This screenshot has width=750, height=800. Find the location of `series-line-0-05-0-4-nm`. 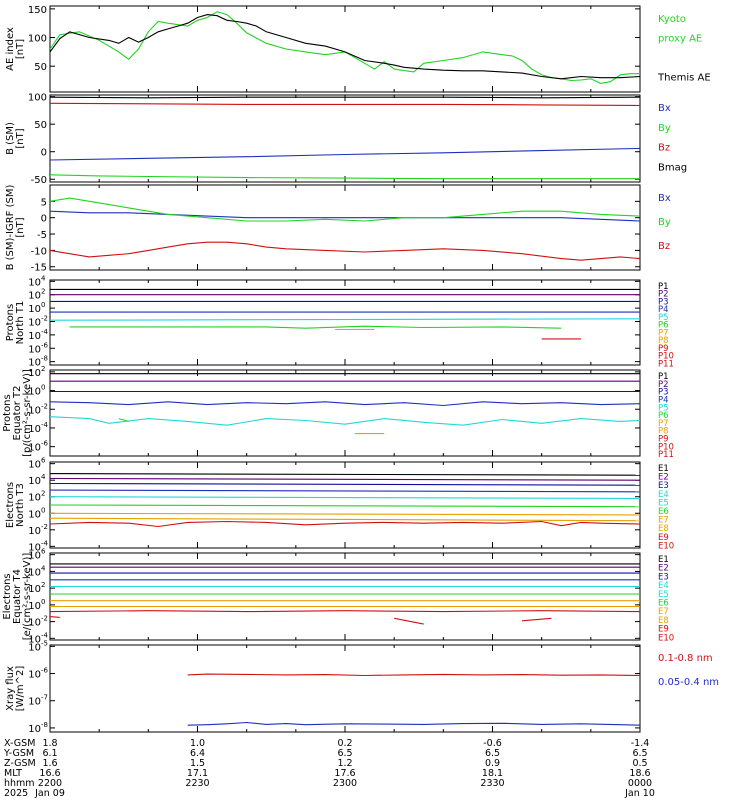

series-line-0-05-0-4-nm is located at coordinates (414, 723).